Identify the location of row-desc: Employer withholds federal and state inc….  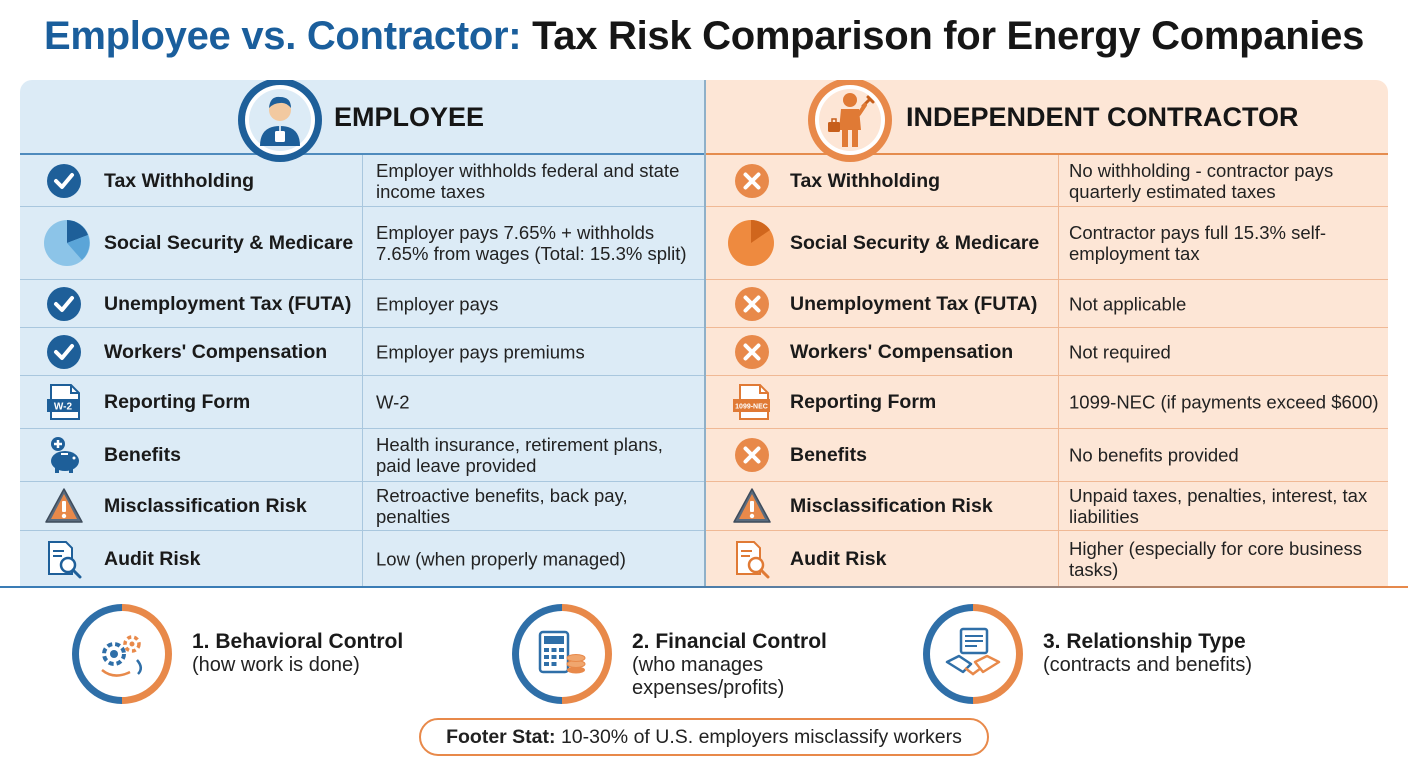
(528, 180).